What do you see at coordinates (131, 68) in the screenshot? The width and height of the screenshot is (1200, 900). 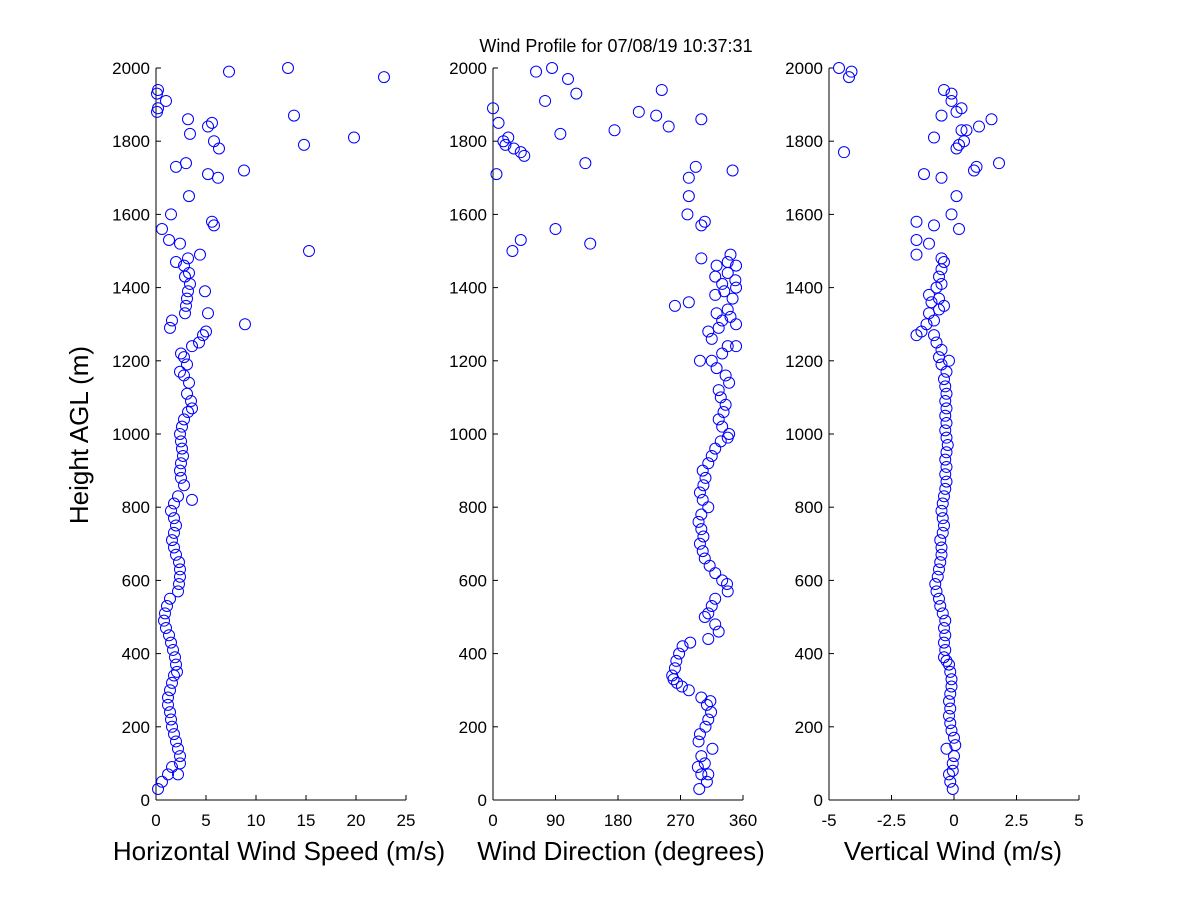 I see `y-tick-label: 2000` at bounding box center [131, 68].